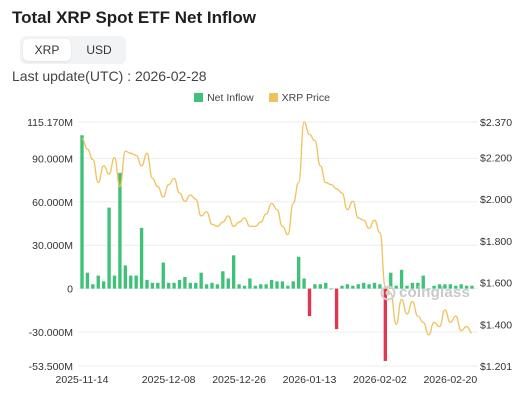 This screenshot has width=524, height=400. Describe the element at coordinates (47, 50) in the screenshot. I see `toggle-xrp-button: XRP` at that location.